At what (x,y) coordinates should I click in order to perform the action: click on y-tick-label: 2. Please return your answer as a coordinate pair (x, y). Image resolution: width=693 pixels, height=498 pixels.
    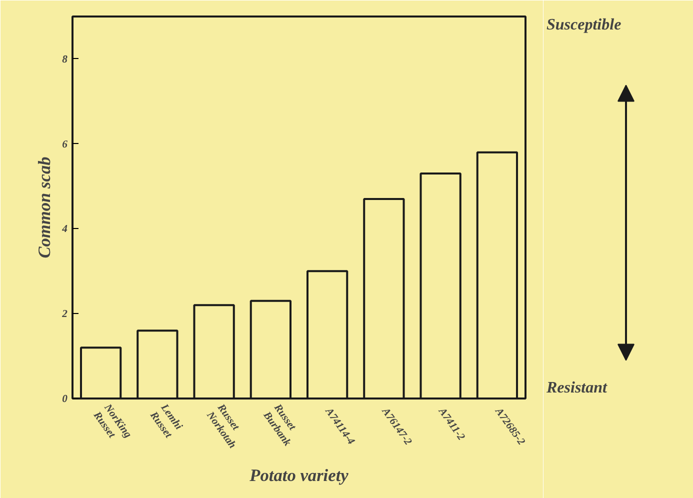
    Looking at the image, I should click on (64, 314).